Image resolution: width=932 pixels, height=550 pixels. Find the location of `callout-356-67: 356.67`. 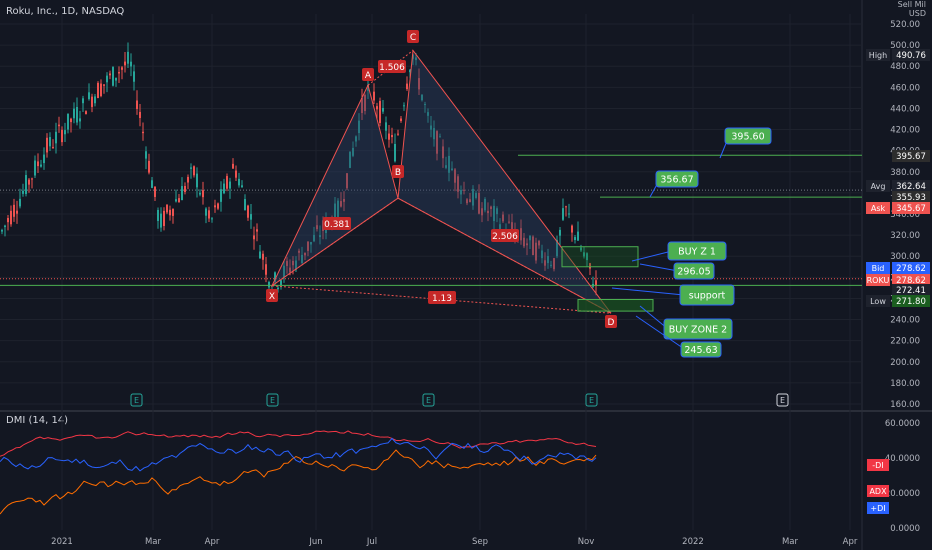

callout-356-67: 356.67 is located at coordinates (674, 184).